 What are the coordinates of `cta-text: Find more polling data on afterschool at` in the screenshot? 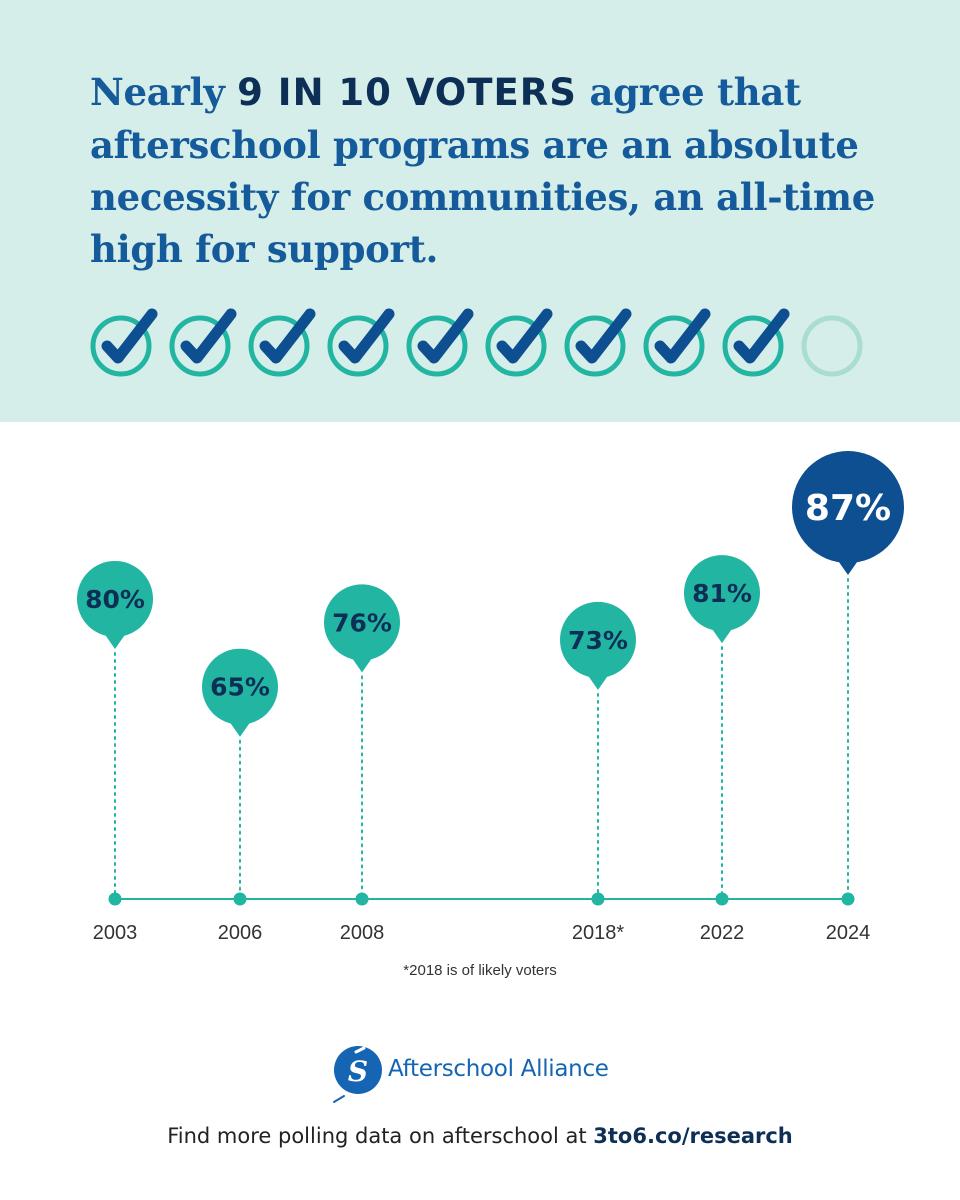 It's located at (380, 1136).